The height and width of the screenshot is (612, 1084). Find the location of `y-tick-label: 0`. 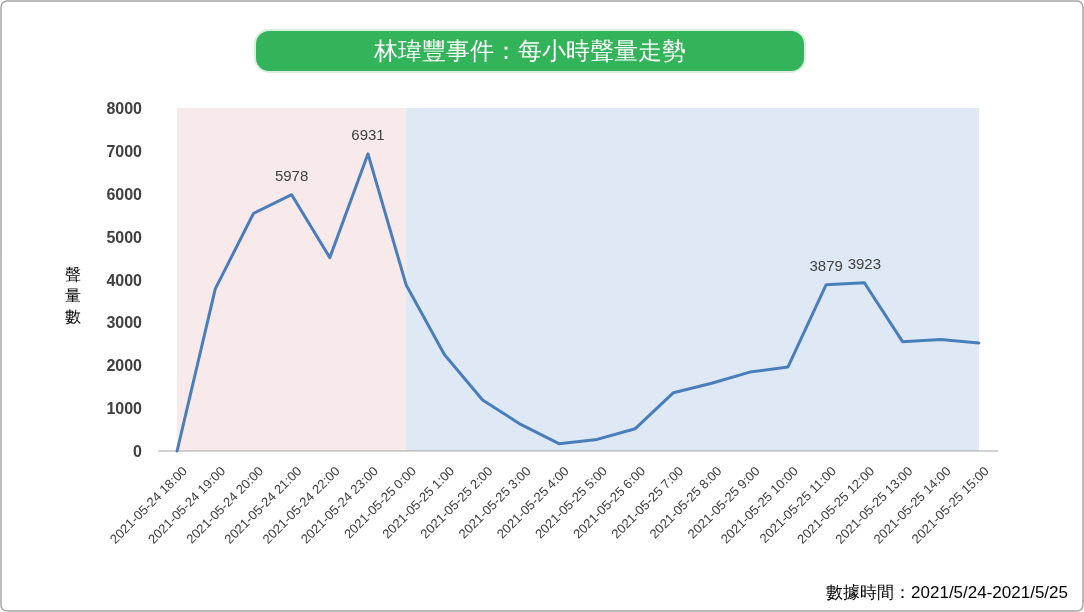

y-tick-label: 0 is located at coordinates (138, 451).